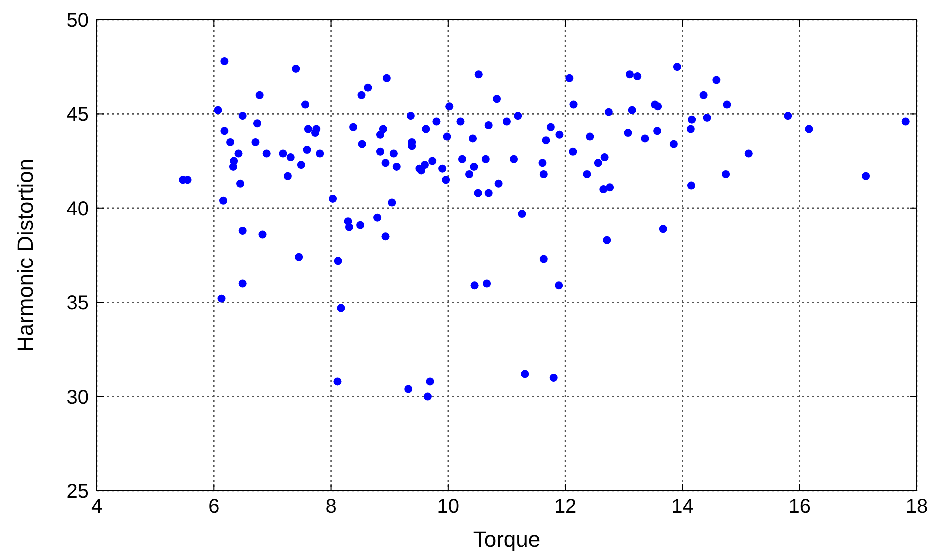 The height and width of the screenshot is (551, 938). I want to click on x-tick-label: 12, so click(565, 507).